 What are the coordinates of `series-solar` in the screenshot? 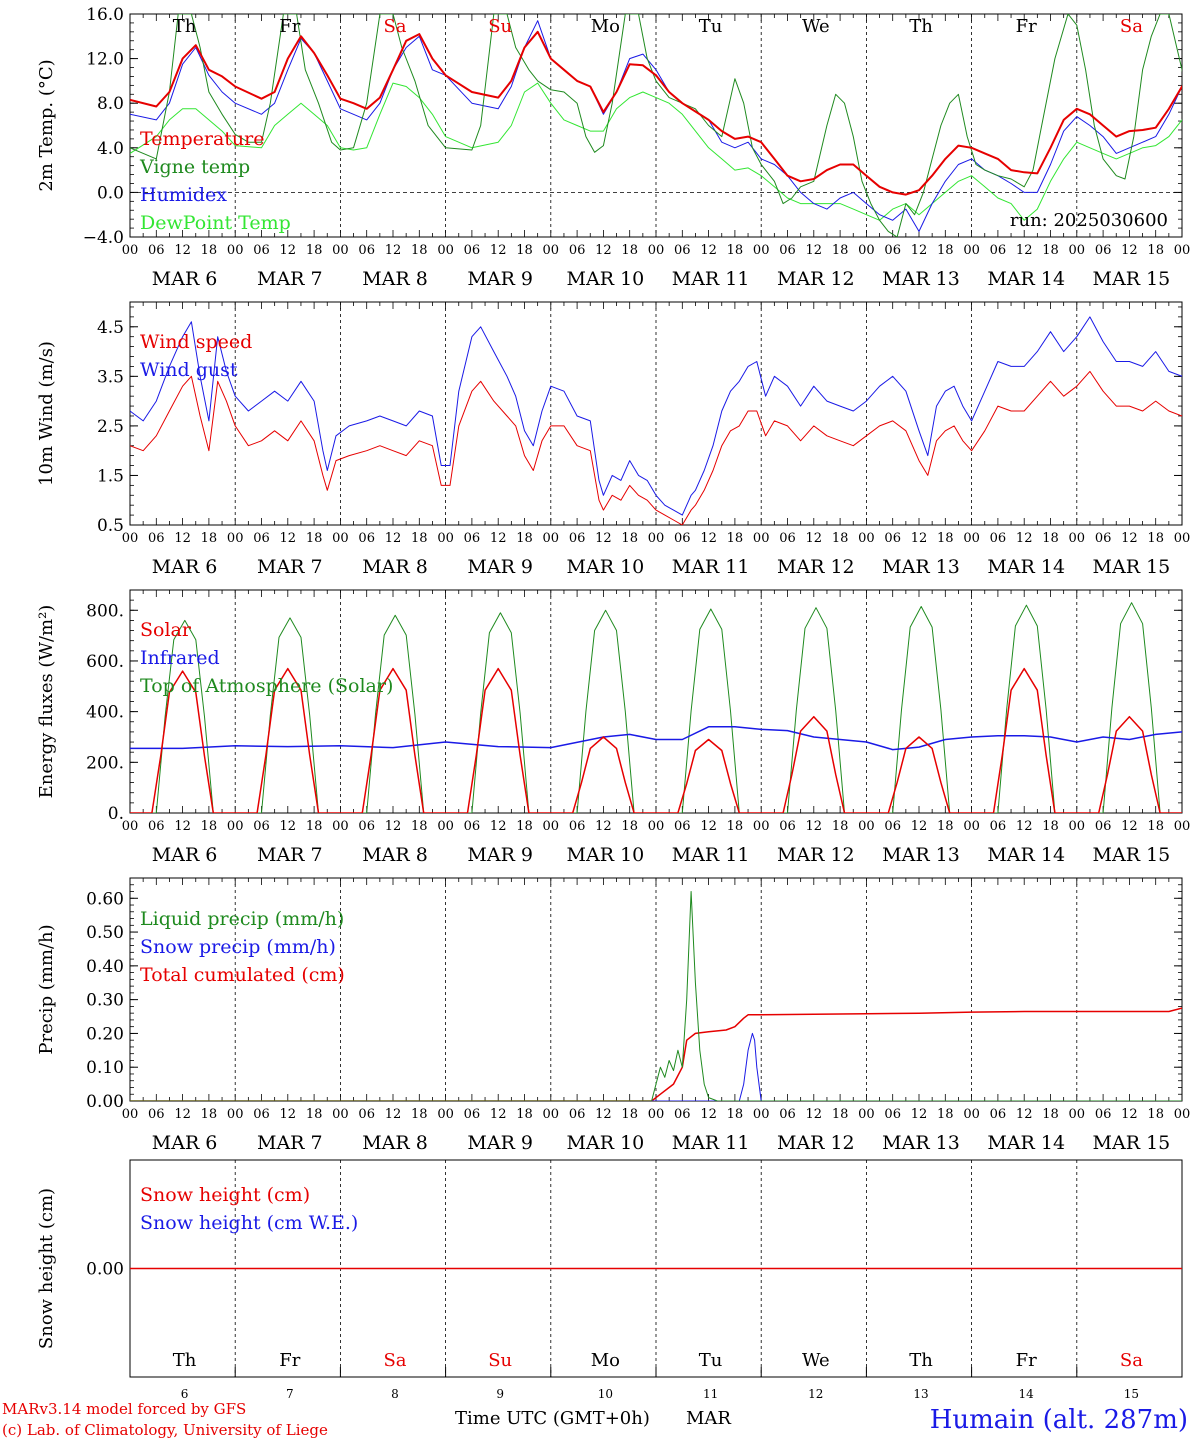 It's located at (656, 740).